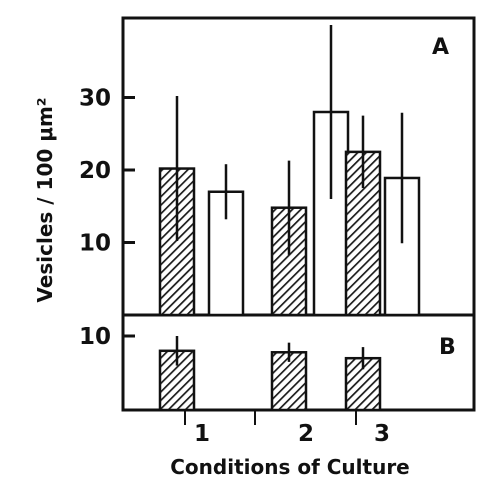 The height and width of the screenshot is (500, 484). I want to click on x-tick-label: 3, so click(382, 434).